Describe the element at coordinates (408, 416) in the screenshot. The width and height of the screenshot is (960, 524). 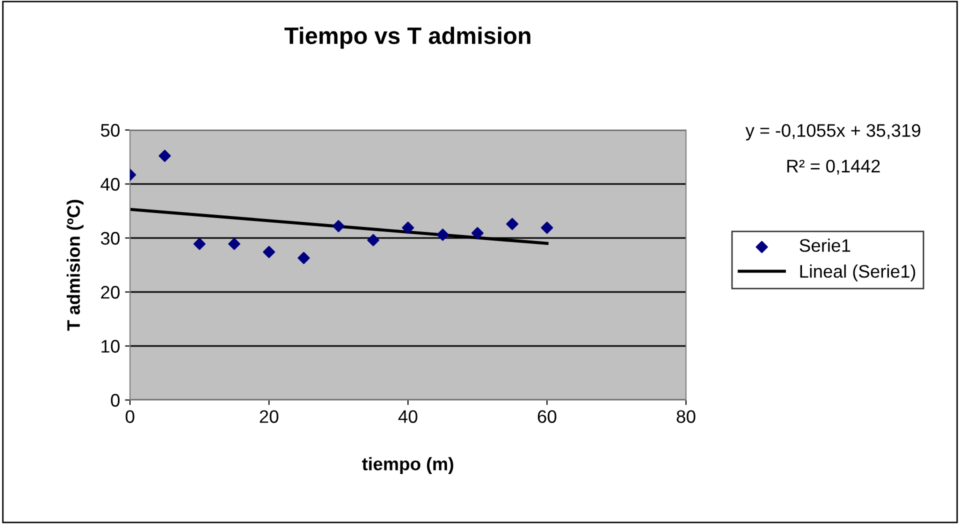
I see `x-tick-label: 40` at that location.